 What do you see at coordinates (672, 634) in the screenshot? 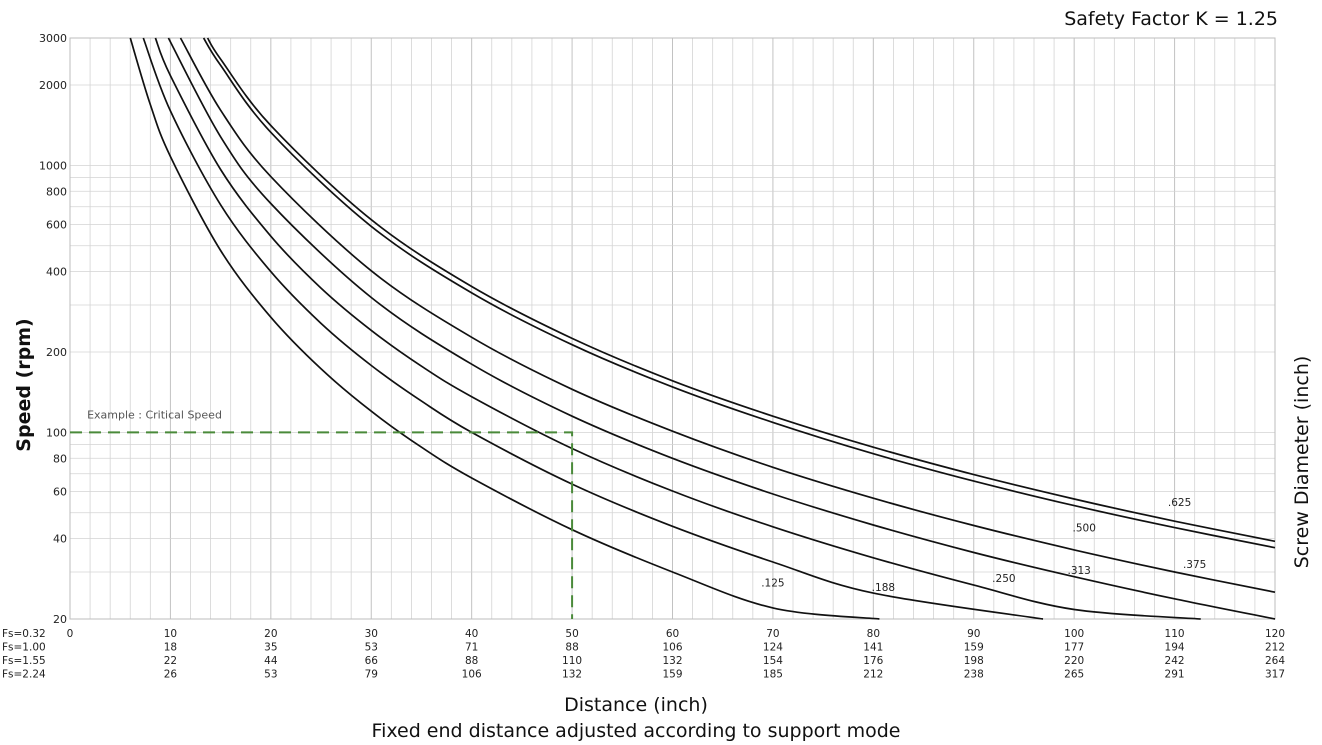
I see `x-tick-label: 60` at bounding box center [672, 634].